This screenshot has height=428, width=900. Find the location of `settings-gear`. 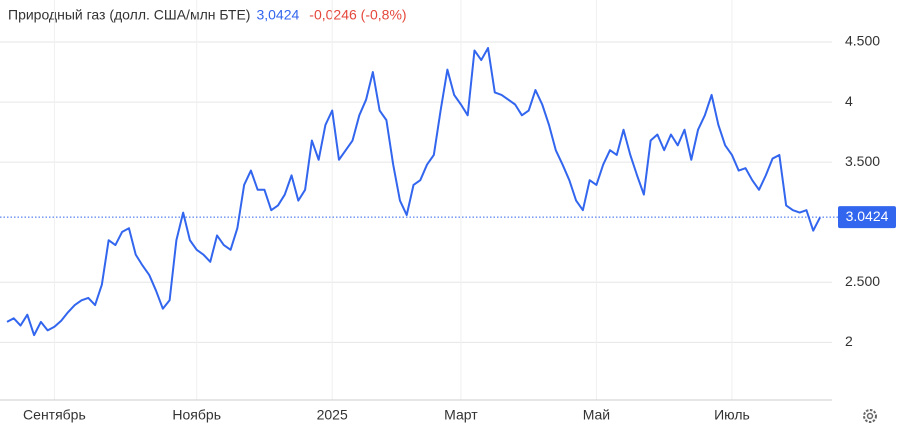

settings-gear is located at coordinates (870, 416).